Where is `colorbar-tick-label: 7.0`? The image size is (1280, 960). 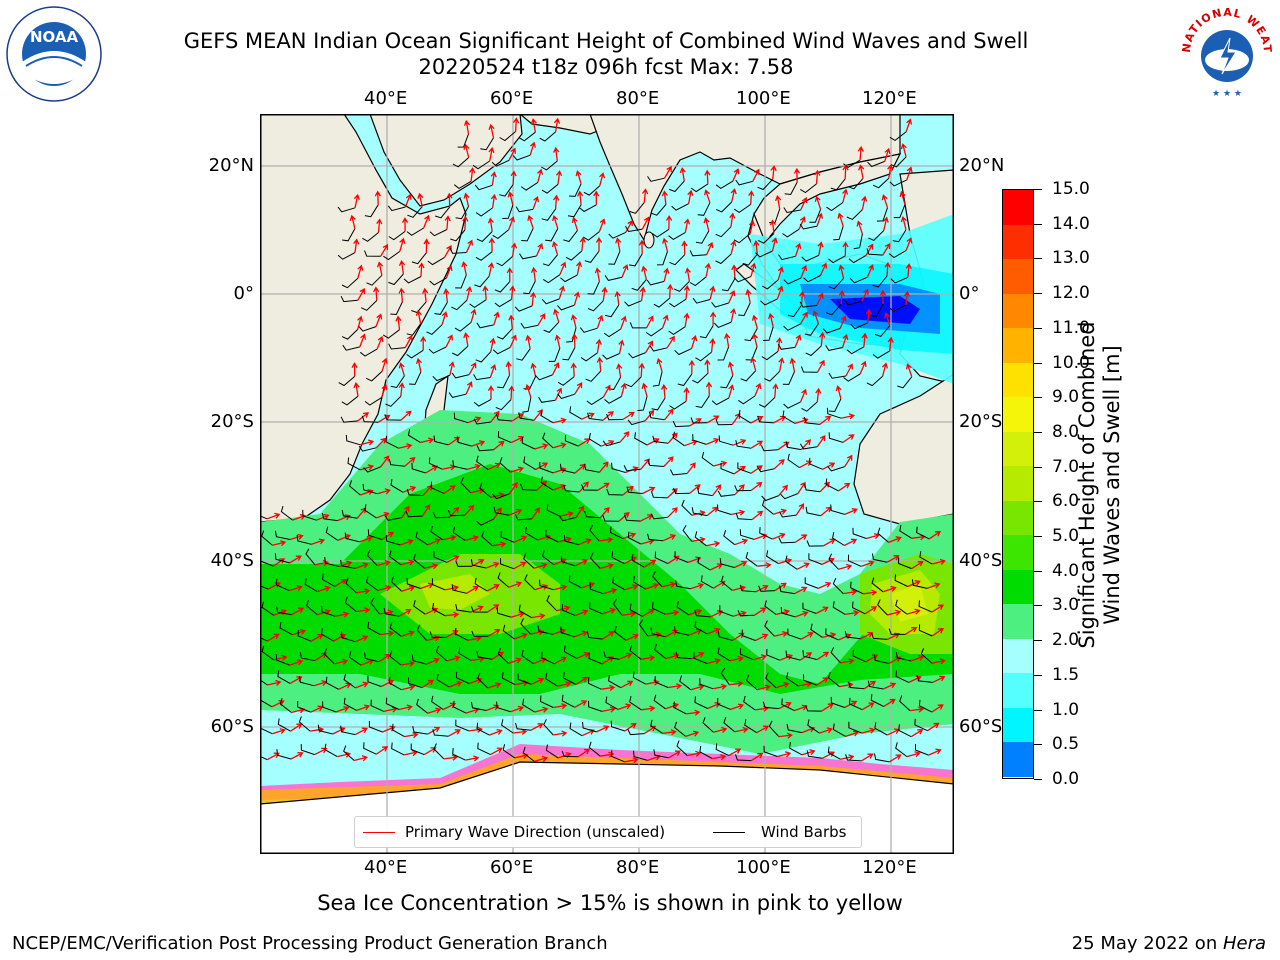 colorbar-tick-label: 7.0 is located at coordinates (1066, 466).